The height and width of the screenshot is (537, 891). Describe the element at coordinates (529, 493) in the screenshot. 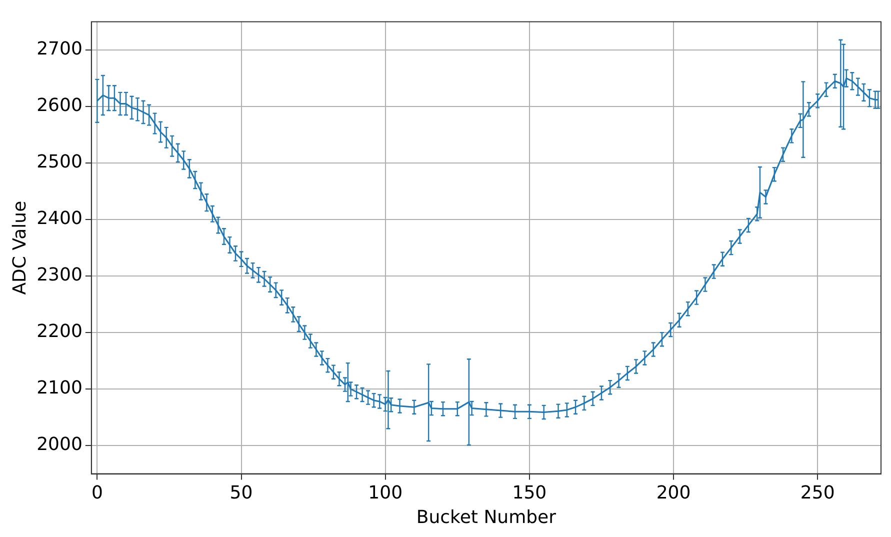

I see `x-tick-label: 150` at that location.